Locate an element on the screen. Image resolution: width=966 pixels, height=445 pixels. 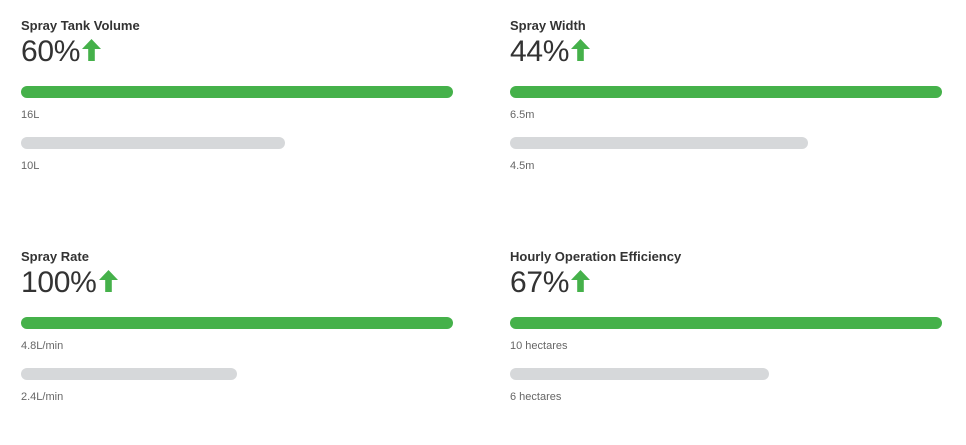
percent-value: 67% is located at coordinates (540, 282).